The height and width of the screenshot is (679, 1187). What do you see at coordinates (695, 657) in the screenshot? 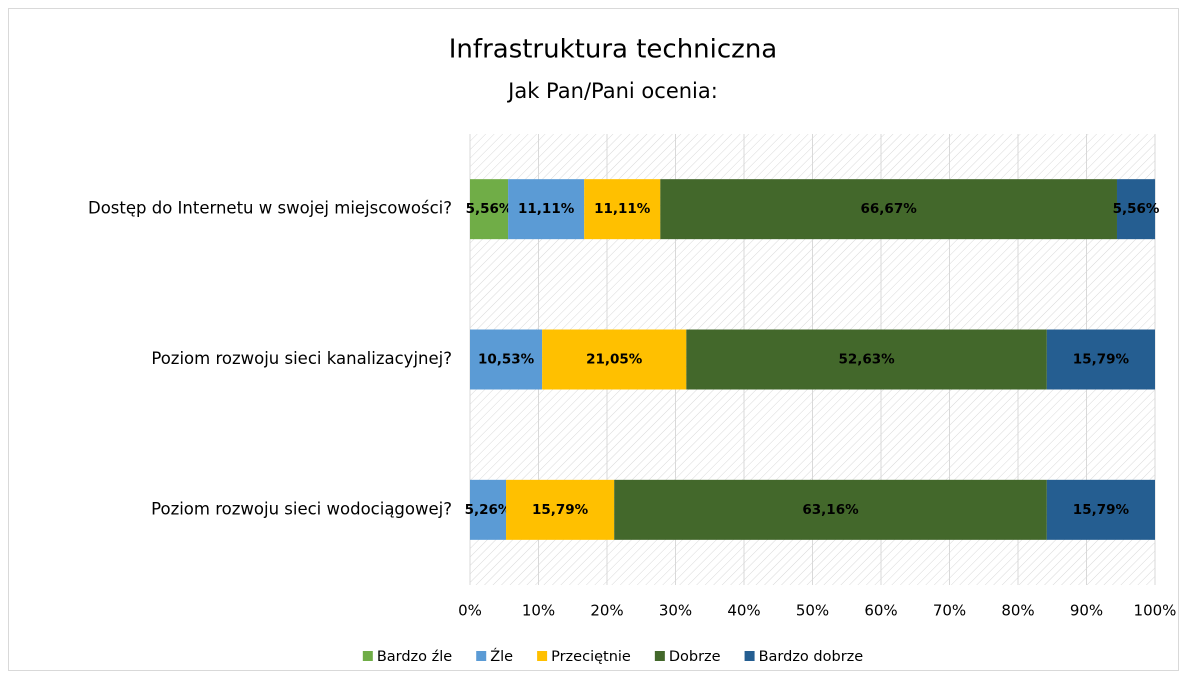
I see `legend-label: Dobrze` at bounding box center [695, 657].